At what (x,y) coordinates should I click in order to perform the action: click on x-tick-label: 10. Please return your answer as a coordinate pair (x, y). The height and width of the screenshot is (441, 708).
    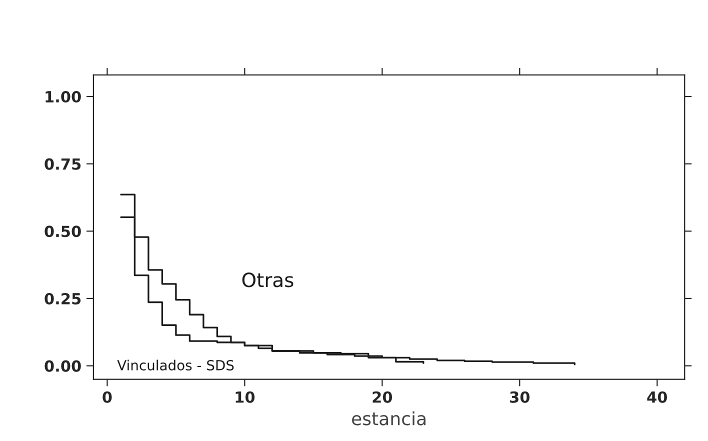
    Looking at the image, I should click on (245, 397).